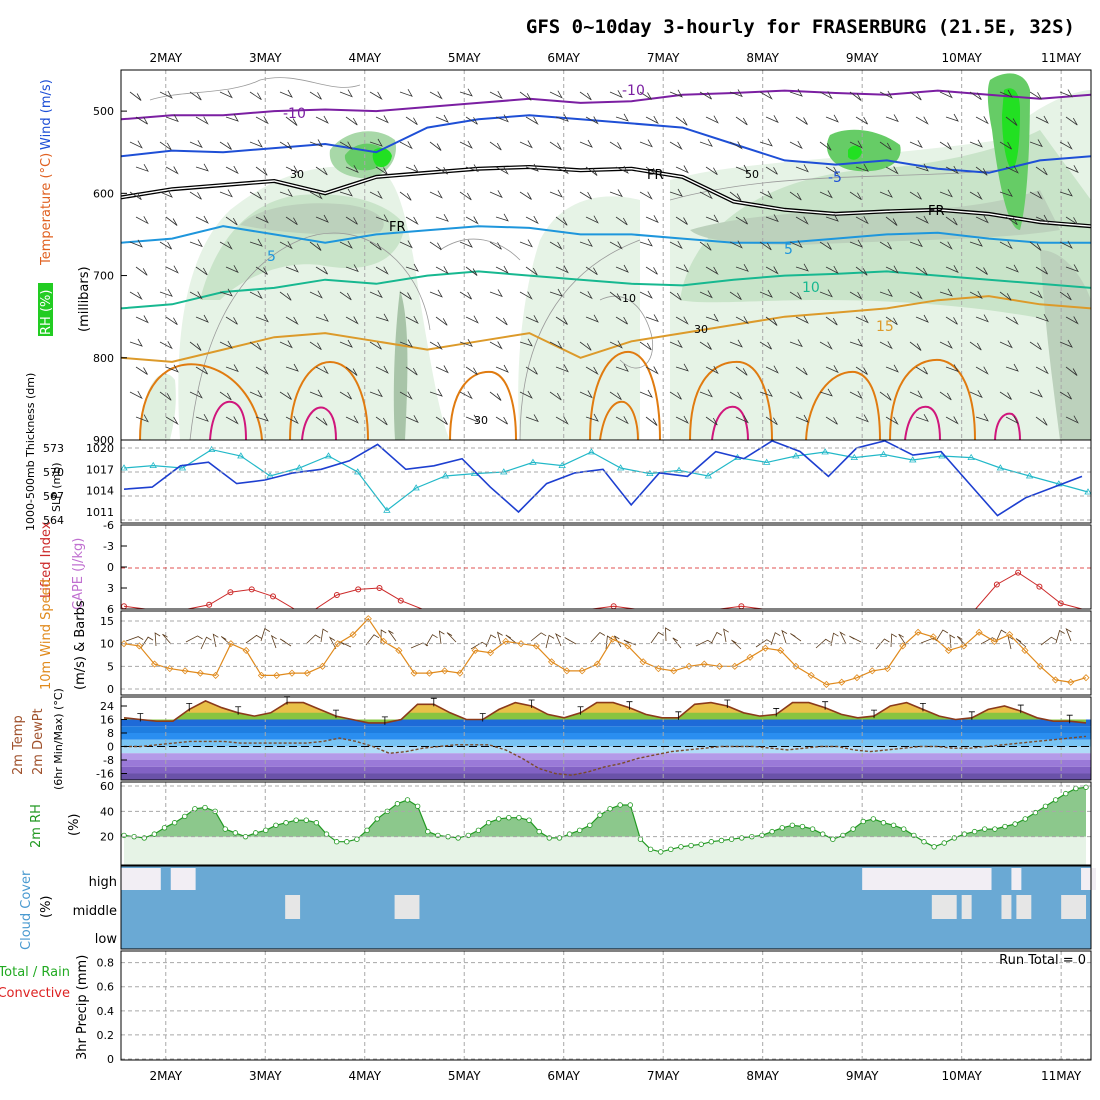 This screenshot has height=1100, width=1100. I want to click on cloud-ylabel: Cloud Cover, so click(26, 910).